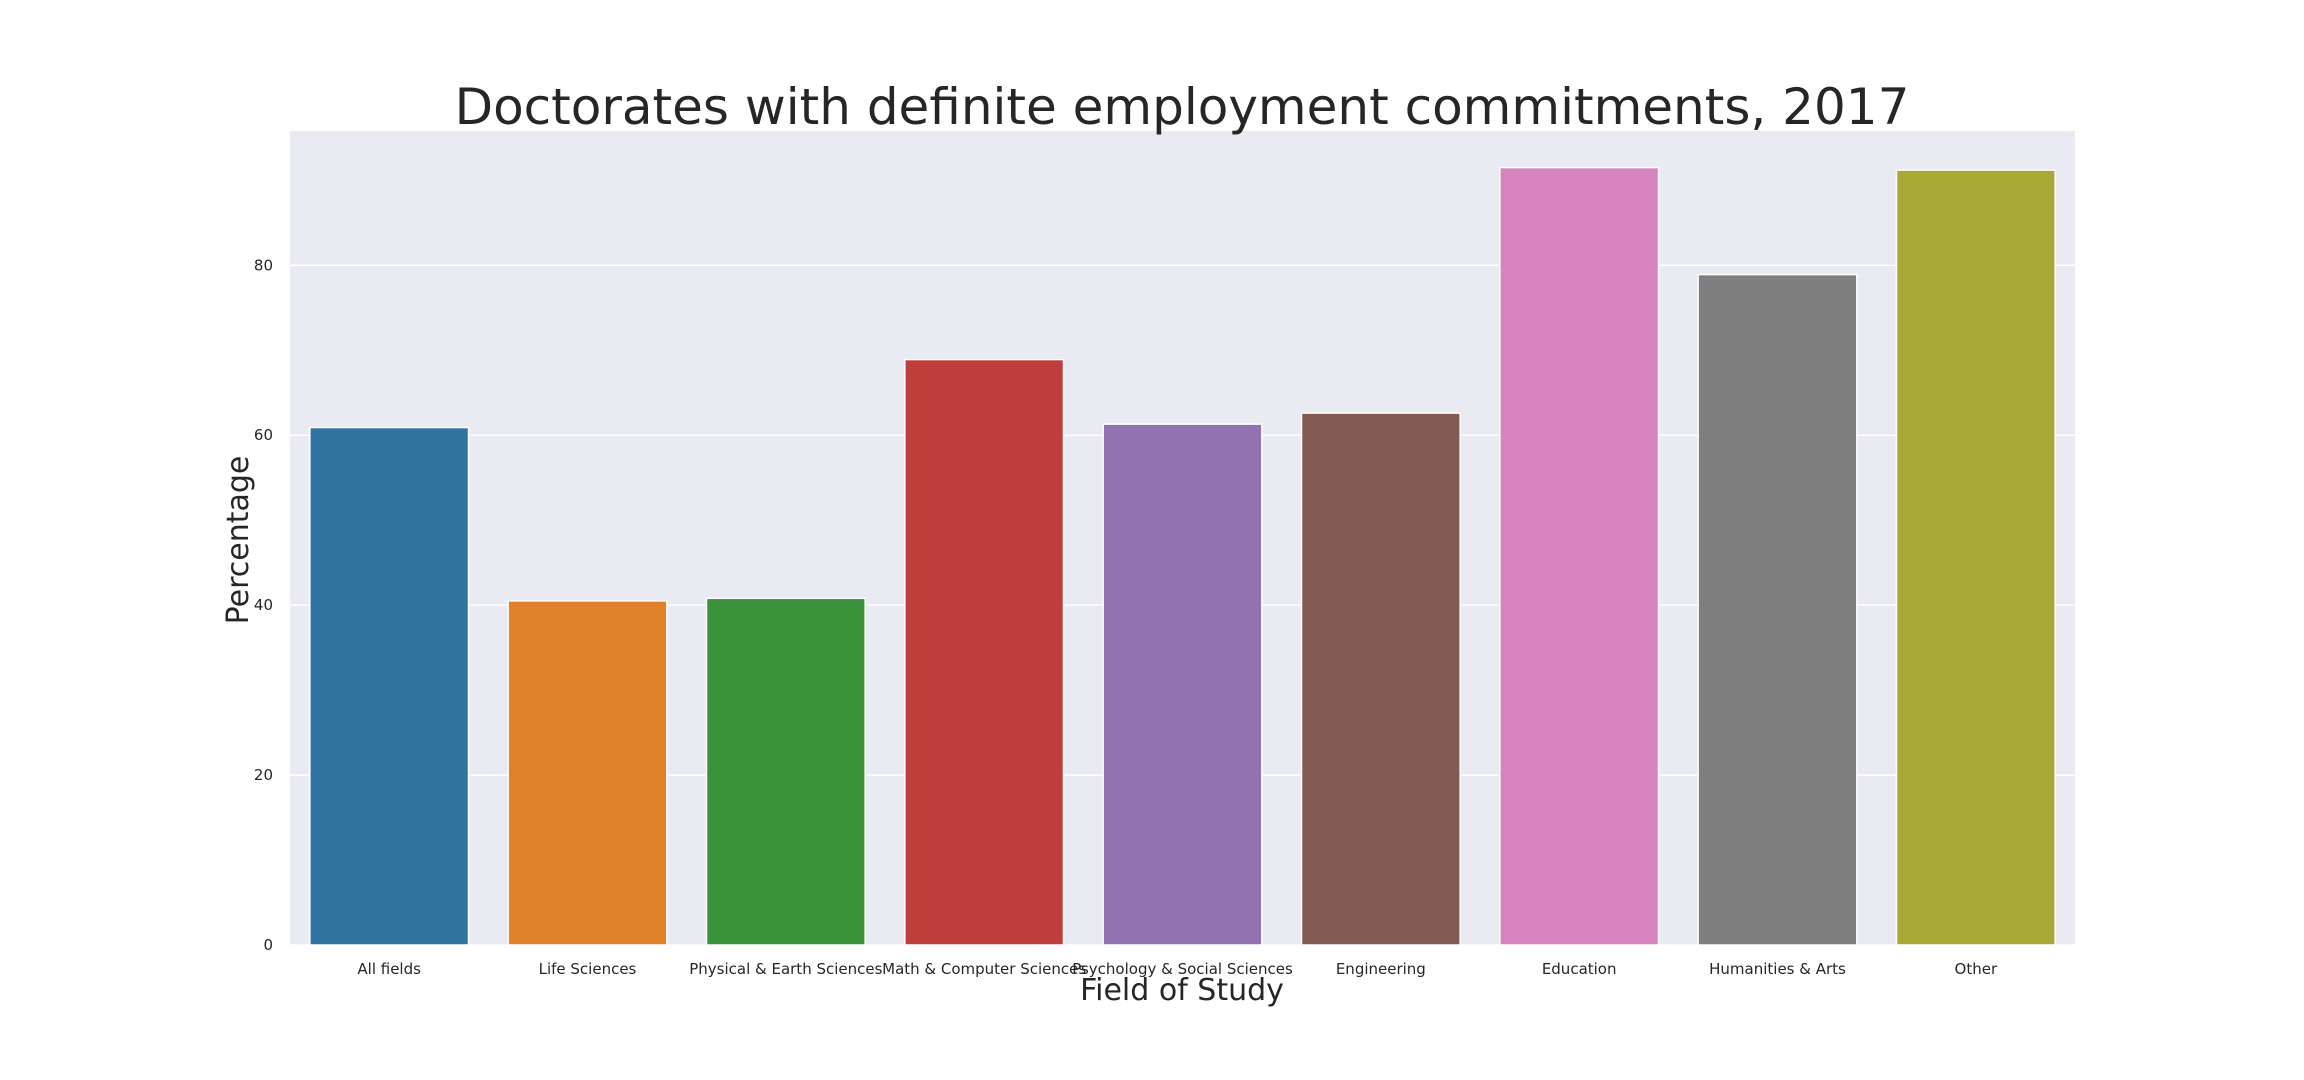 The height and width of the screenshot is (1080, 2304). What do you see at coordinates (1182, 990) in the screenshot?
I see `x-axis-label: Field of Study` at bounding box center [1182, 990].